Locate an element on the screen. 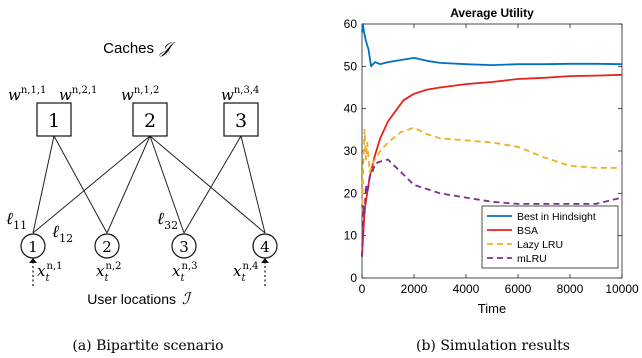 The height and width of the screenshot is (358, 642). edge-cache1-user2 is located at coordinates (80, 184).